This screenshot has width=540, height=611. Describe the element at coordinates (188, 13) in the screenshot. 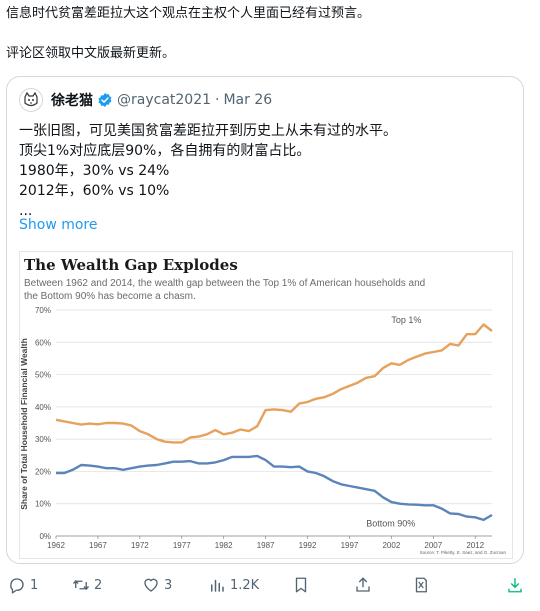

I see `tweet-text-line: 信息时代贫富差距拉大这个观点在主权个人里面已经有过预言。` at that location.